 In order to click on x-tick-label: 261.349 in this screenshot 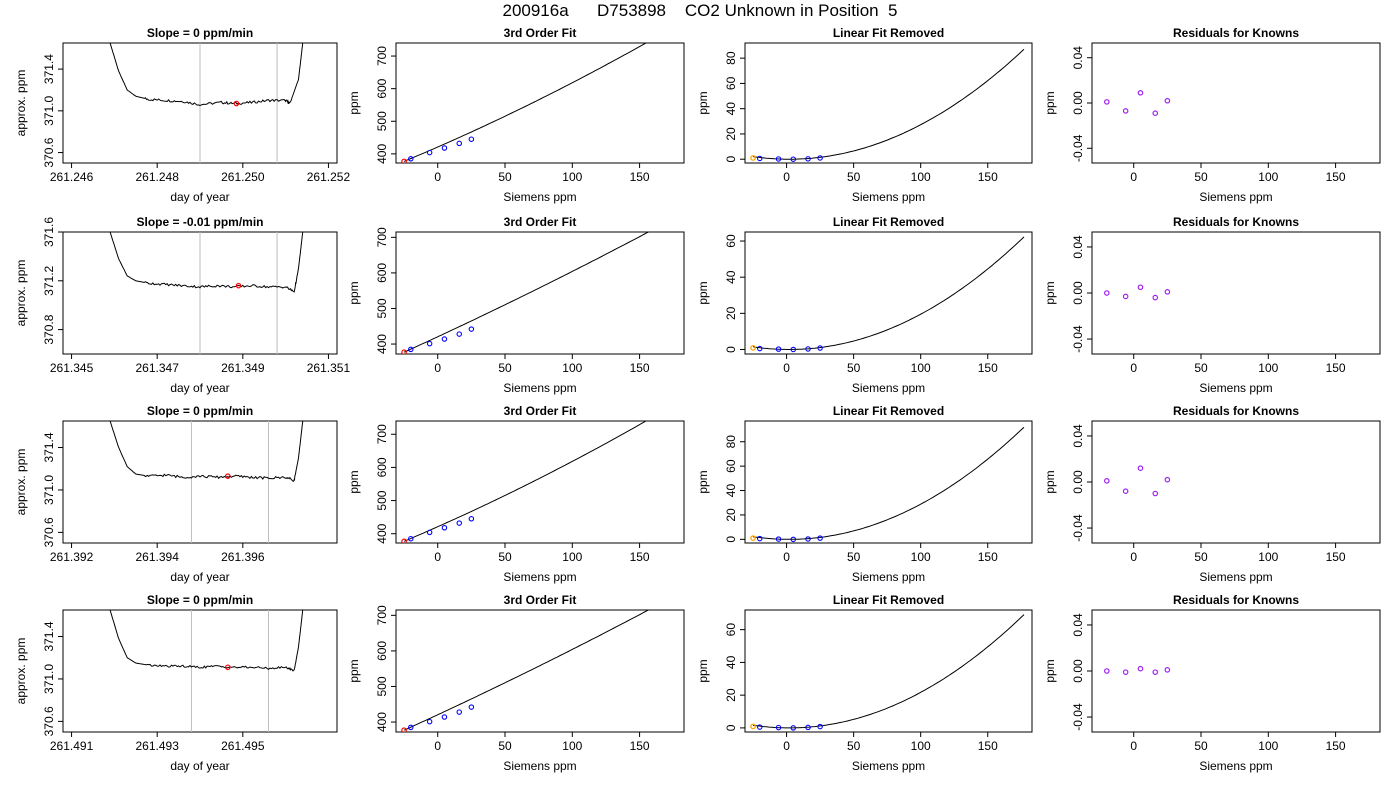, I will do `click(243, 368)`.